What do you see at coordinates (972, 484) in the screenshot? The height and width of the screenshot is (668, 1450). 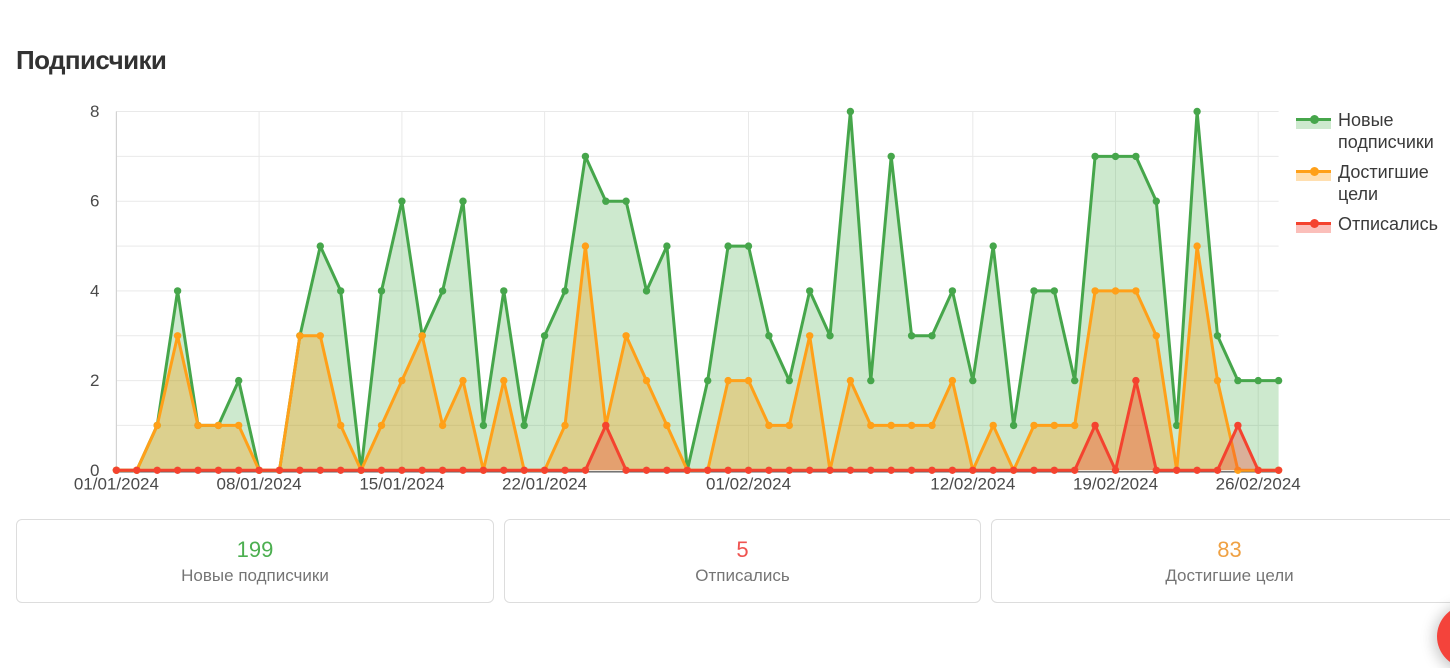 I see `svg-text: 12/02/2024` at bounding box center [972, 484].